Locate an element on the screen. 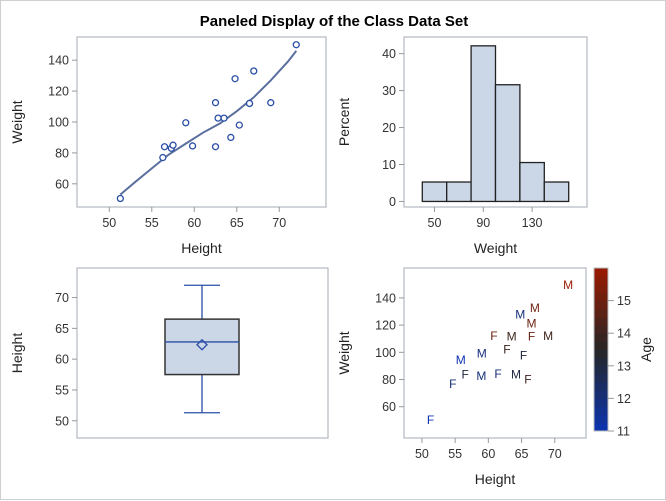  y-tick-label: 20 is located at coordinates (389, 128).